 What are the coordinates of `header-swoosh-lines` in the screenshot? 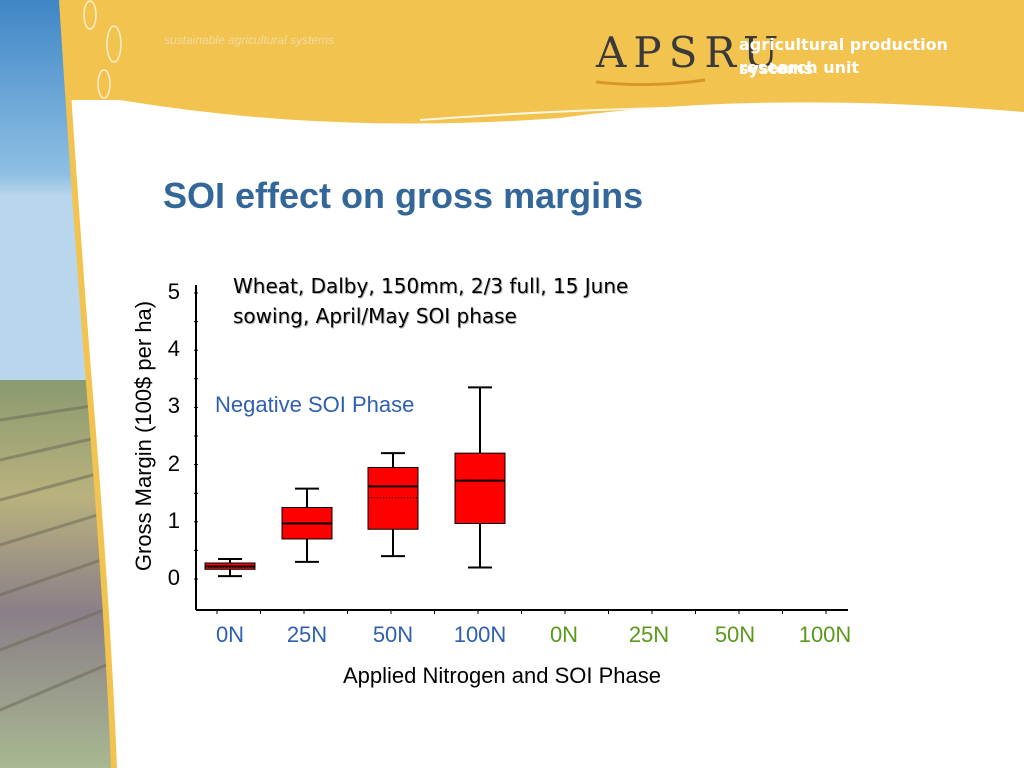 It's located at (721, 133).